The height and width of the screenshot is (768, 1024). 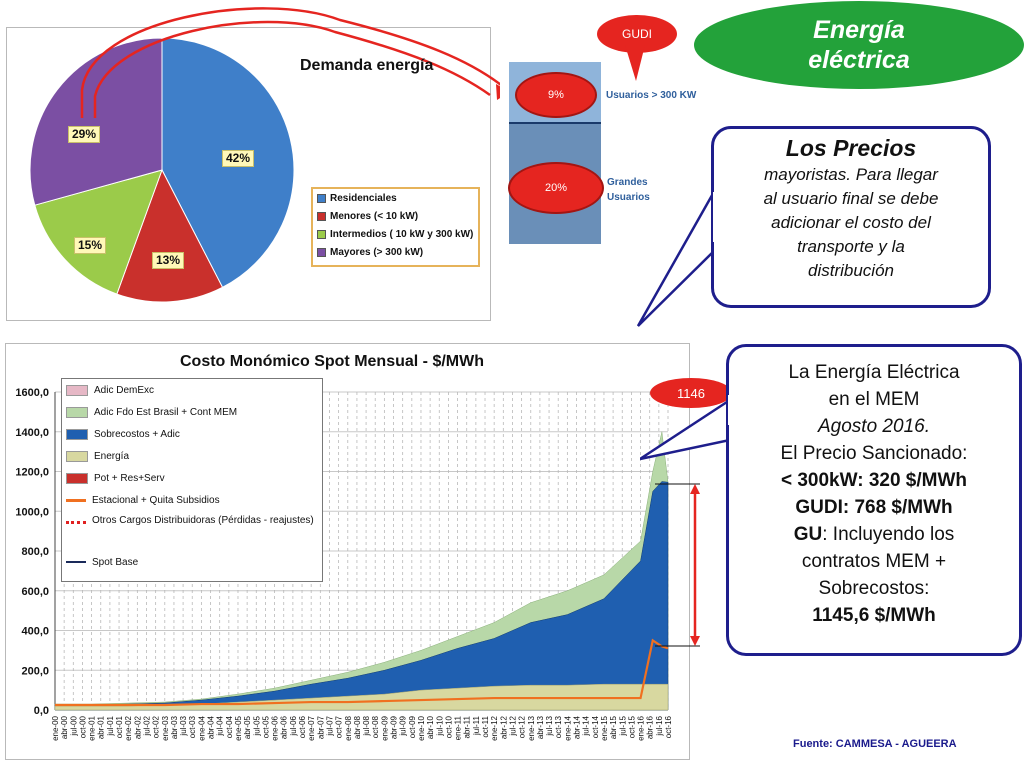 I want to click on callout2-line: contratos MEM +, so click(x=874, y=561).